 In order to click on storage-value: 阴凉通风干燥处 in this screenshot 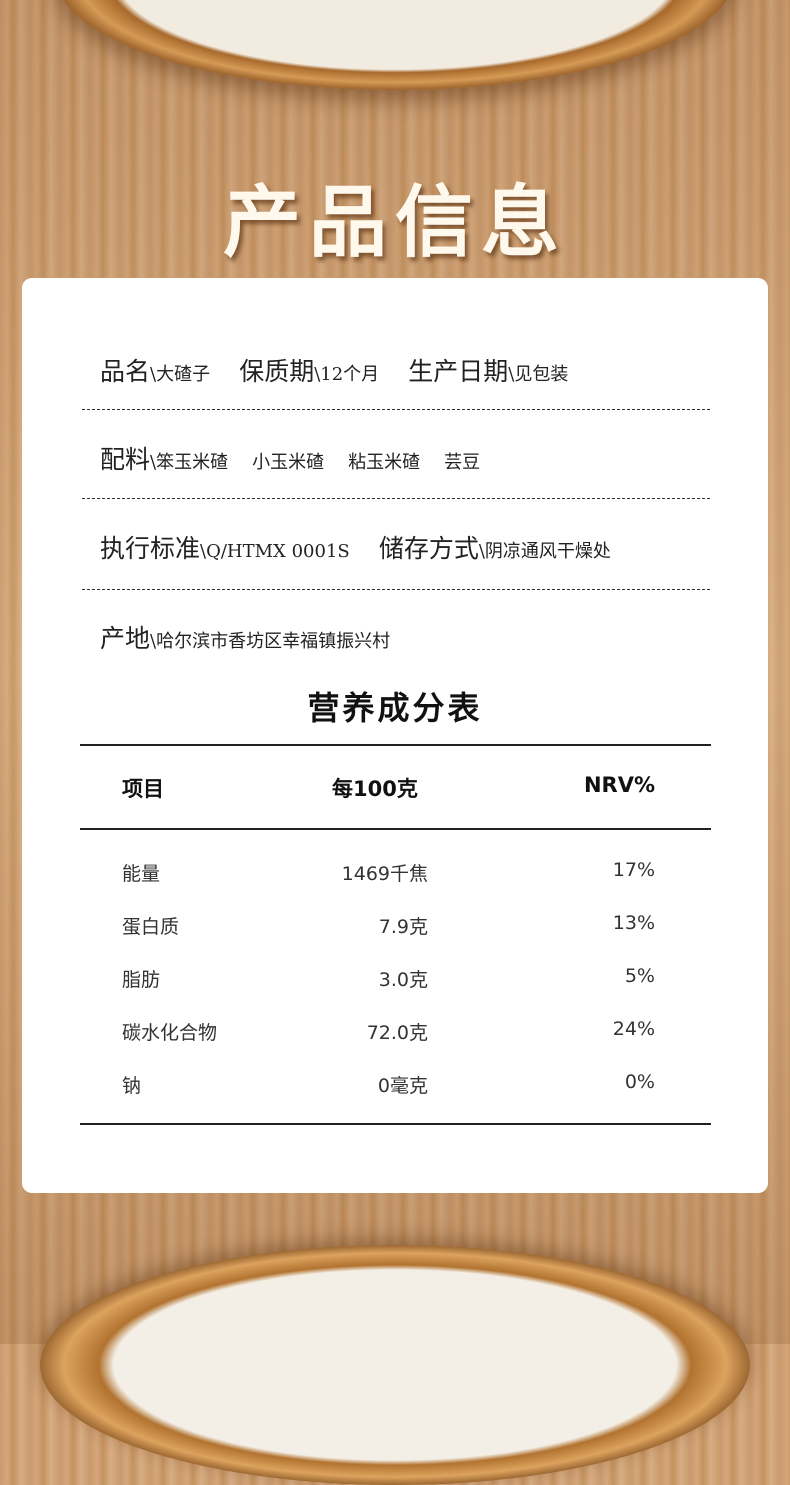, I will do `click(547, 551)`.